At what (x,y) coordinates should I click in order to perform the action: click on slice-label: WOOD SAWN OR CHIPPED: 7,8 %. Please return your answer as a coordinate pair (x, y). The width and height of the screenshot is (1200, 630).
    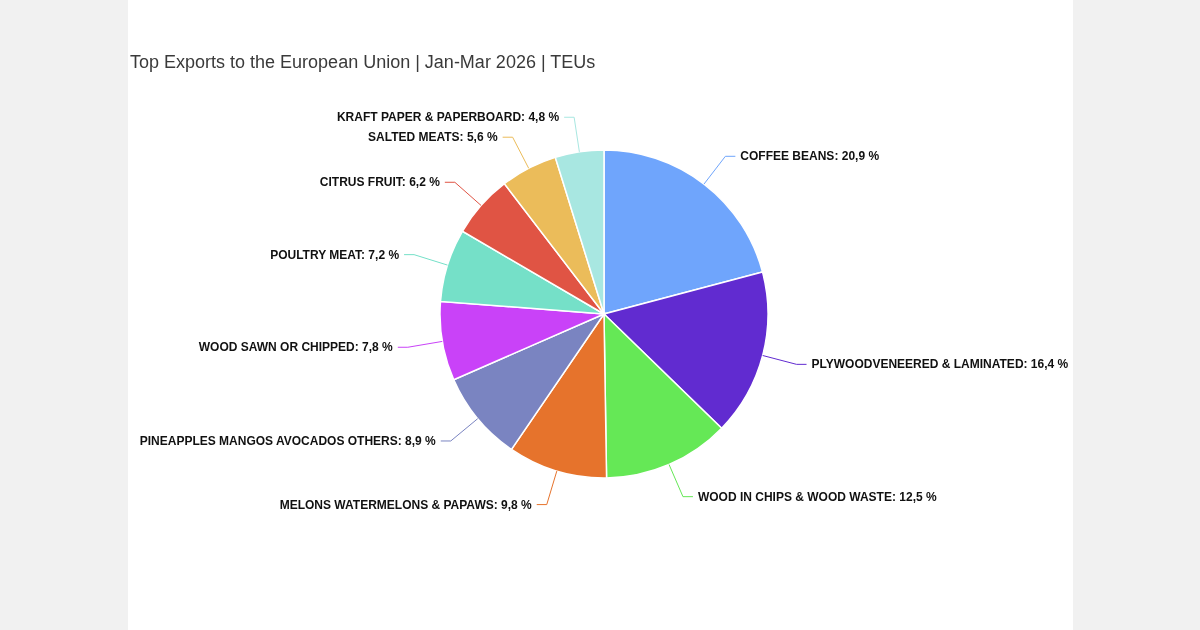
    Looking at the image, I should click on (296, 347).